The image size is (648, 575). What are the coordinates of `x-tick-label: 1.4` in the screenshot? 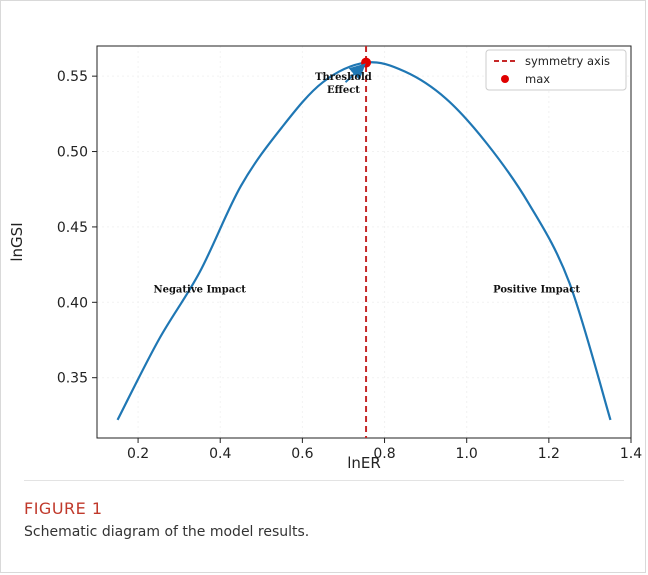 It's located at (631, 454).